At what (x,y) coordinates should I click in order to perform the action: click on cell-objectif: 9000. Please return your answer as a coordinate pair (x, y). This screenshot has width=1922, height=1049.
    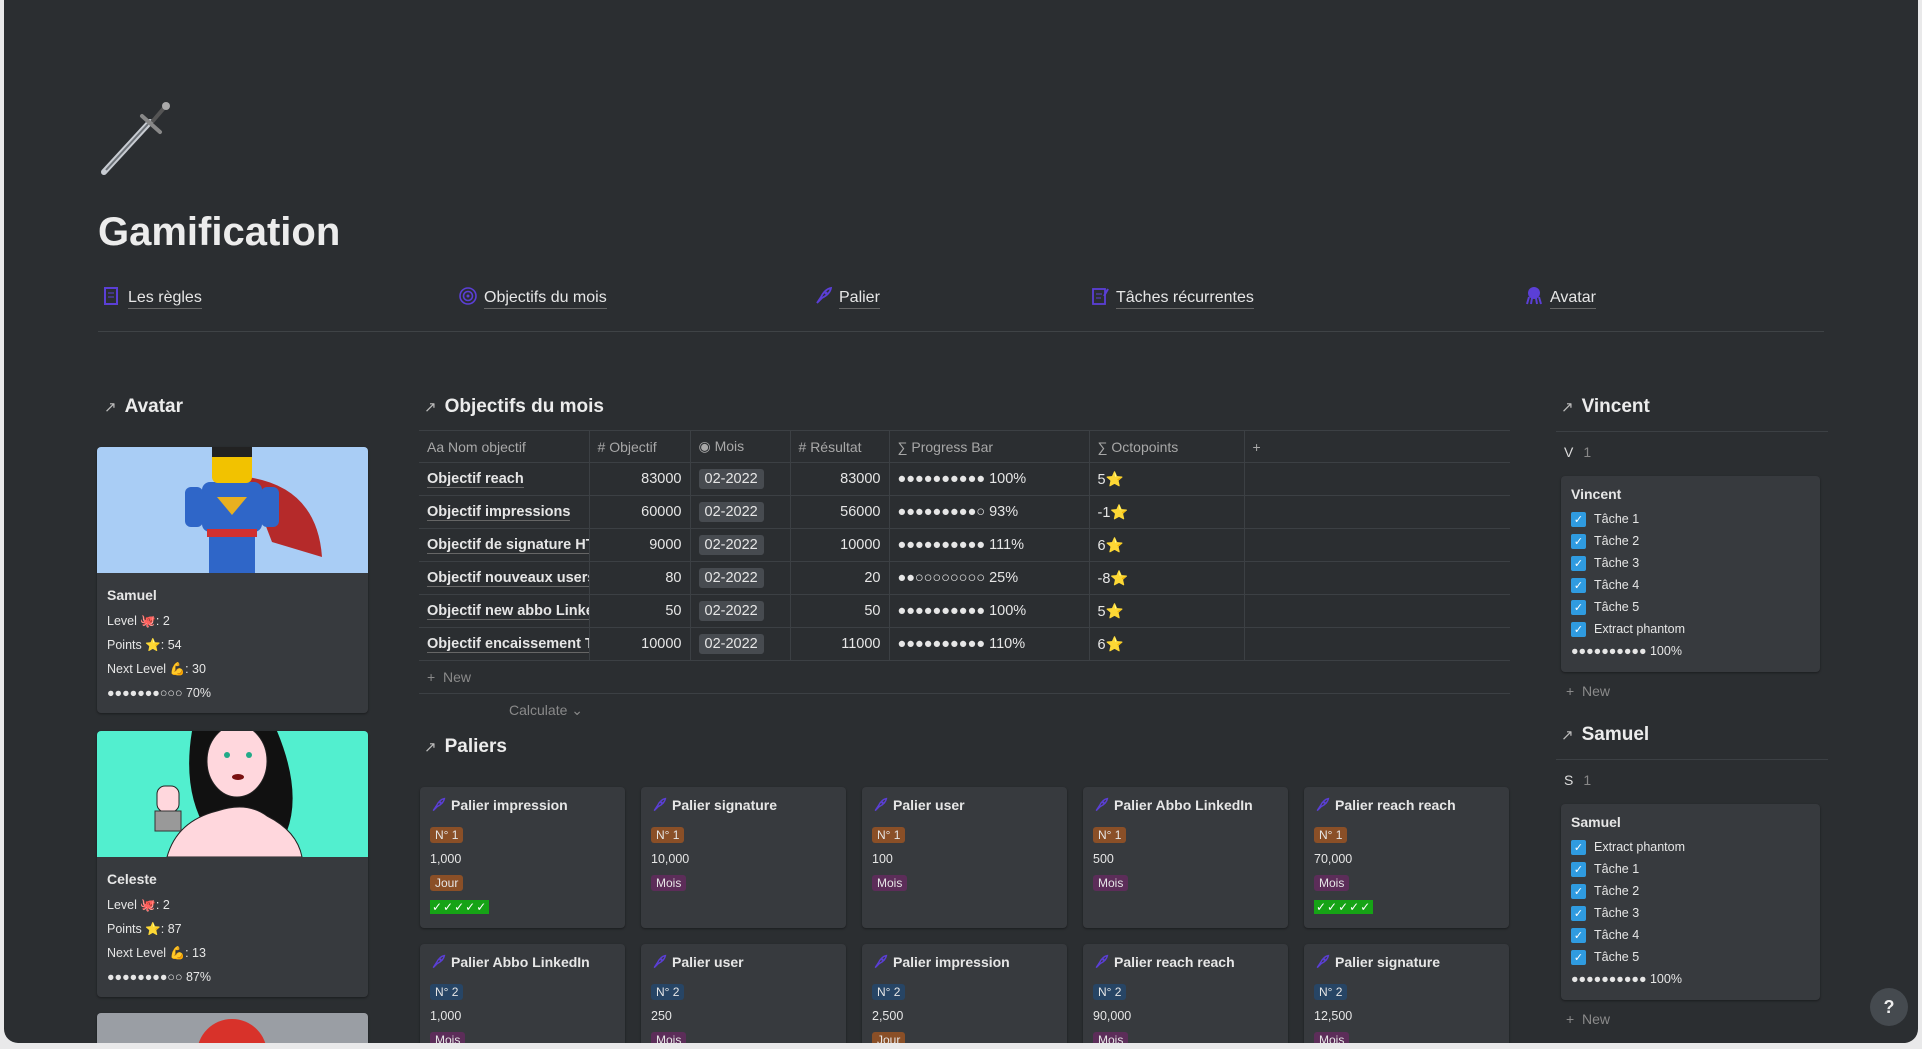
    Looking at the image, I should click on (640, 545).